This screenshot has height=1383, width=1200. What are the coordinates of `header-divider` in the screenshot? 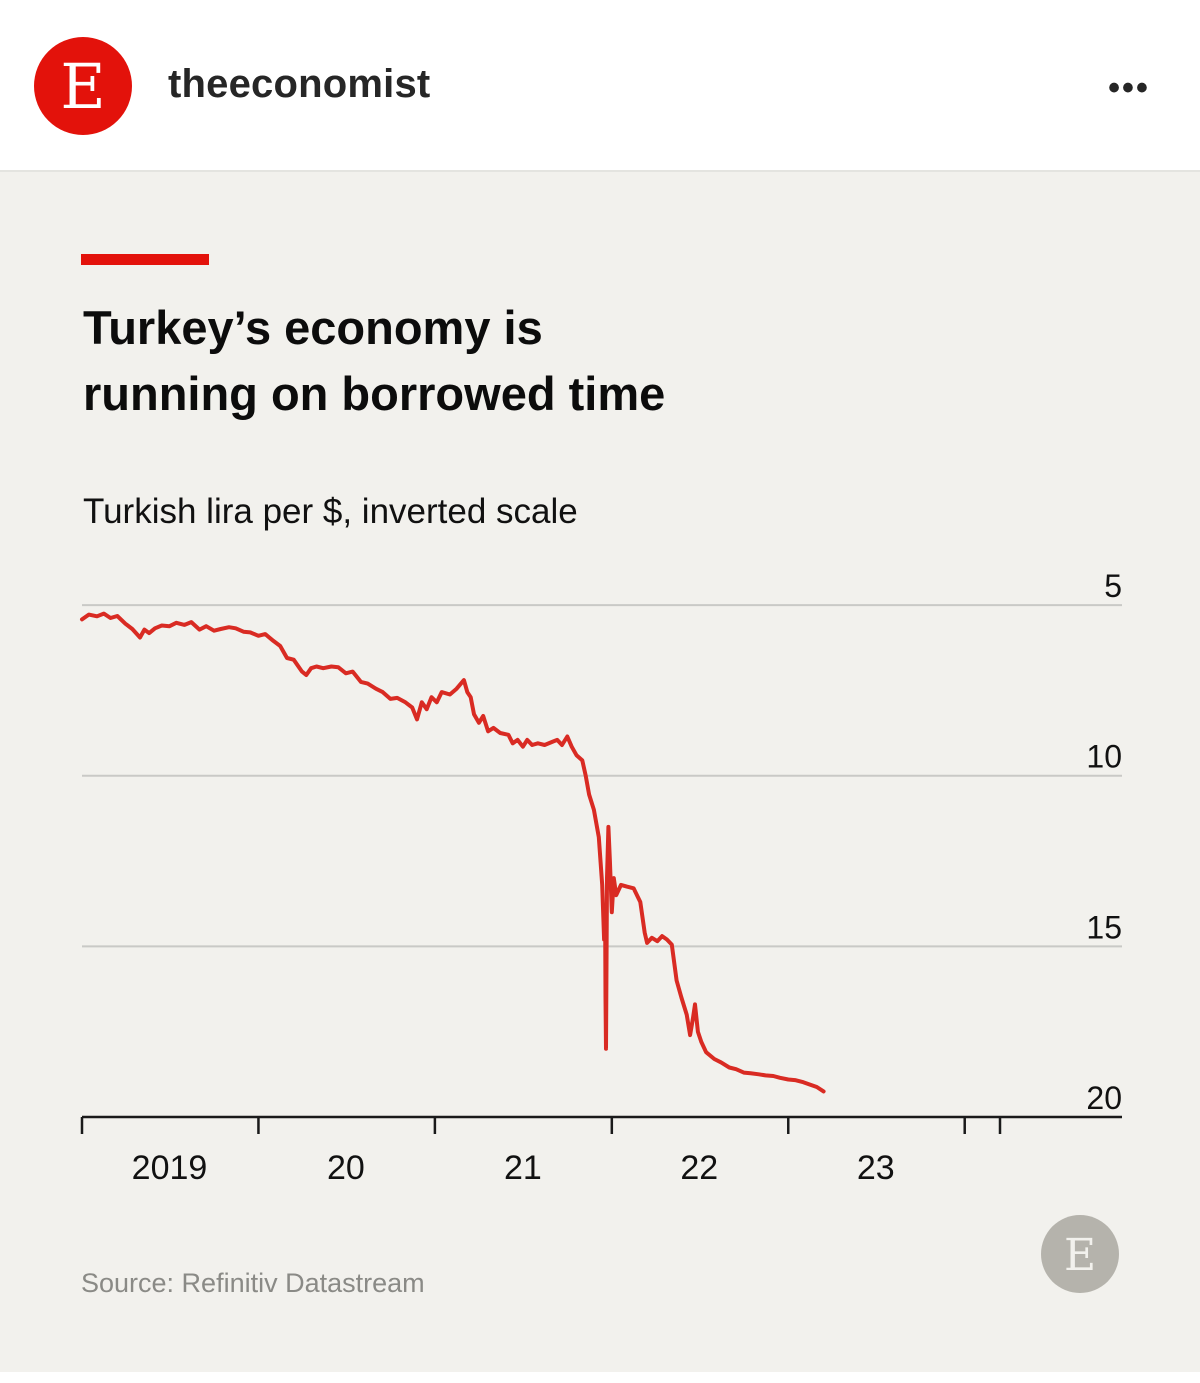 It's located at (600, 171).